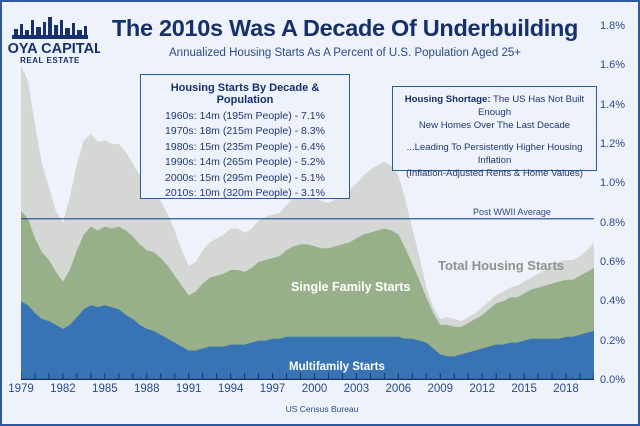 This screenshot has height=426, width=640. What do you see at coordinates (351, 287) in the screenshot?
I see `series-label-single-family-starts: Single Family Starts` at bounding box center [351, 287].